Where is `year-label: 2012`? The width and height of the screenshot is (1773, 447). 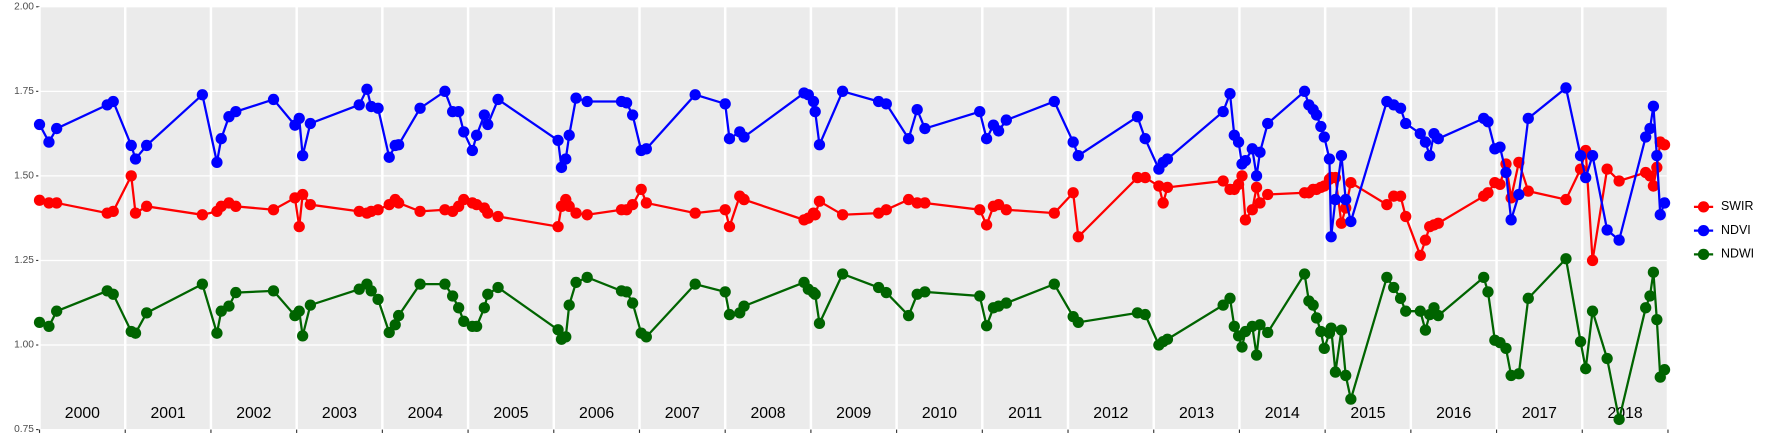 year-label: 2012 is located at coordinates (1110, 413).